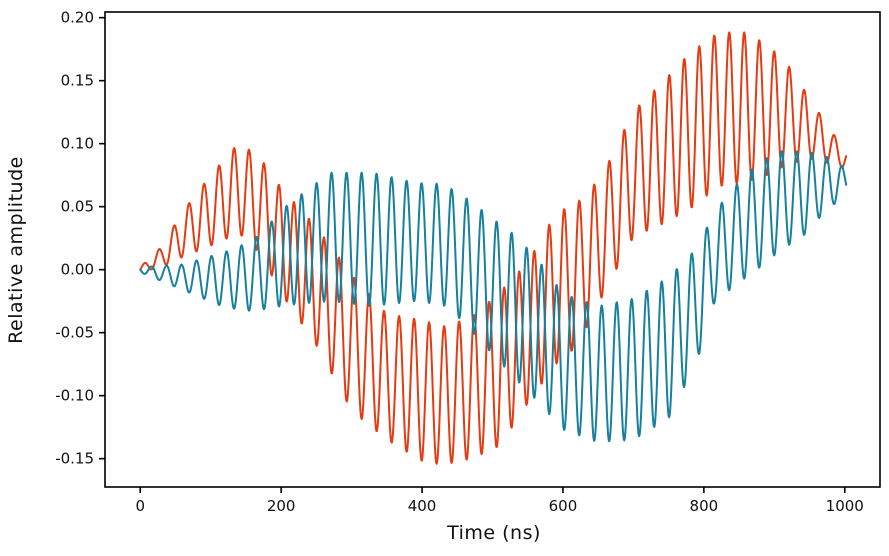  What do you see at coordinates (140, 506) in the screenshot?
I see `x-tick-label: 0` at bounding box center [140, 506].